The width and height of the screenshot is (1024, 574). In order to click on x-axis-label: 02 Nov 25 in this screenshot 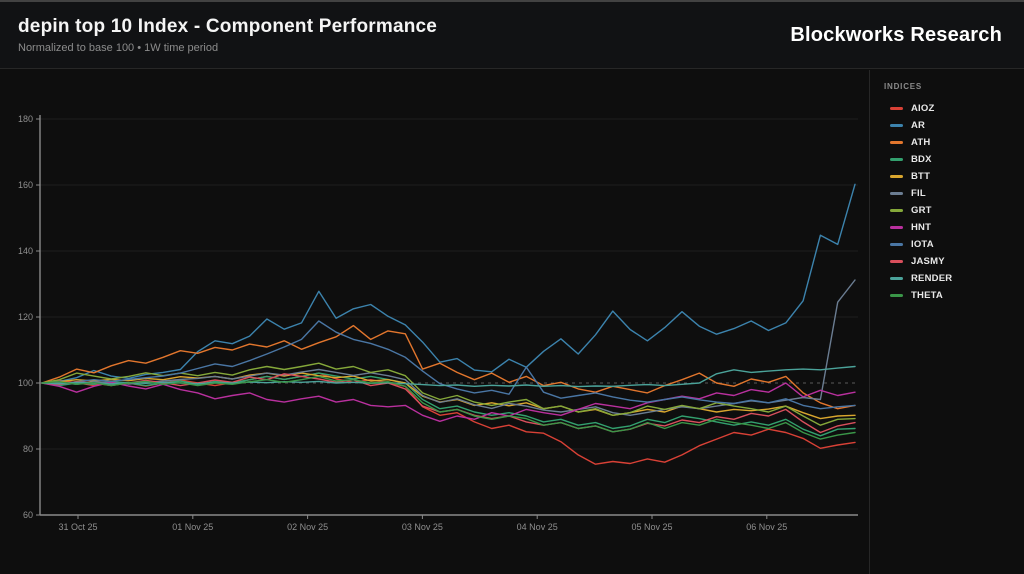, I will do `click(307, 527)`.